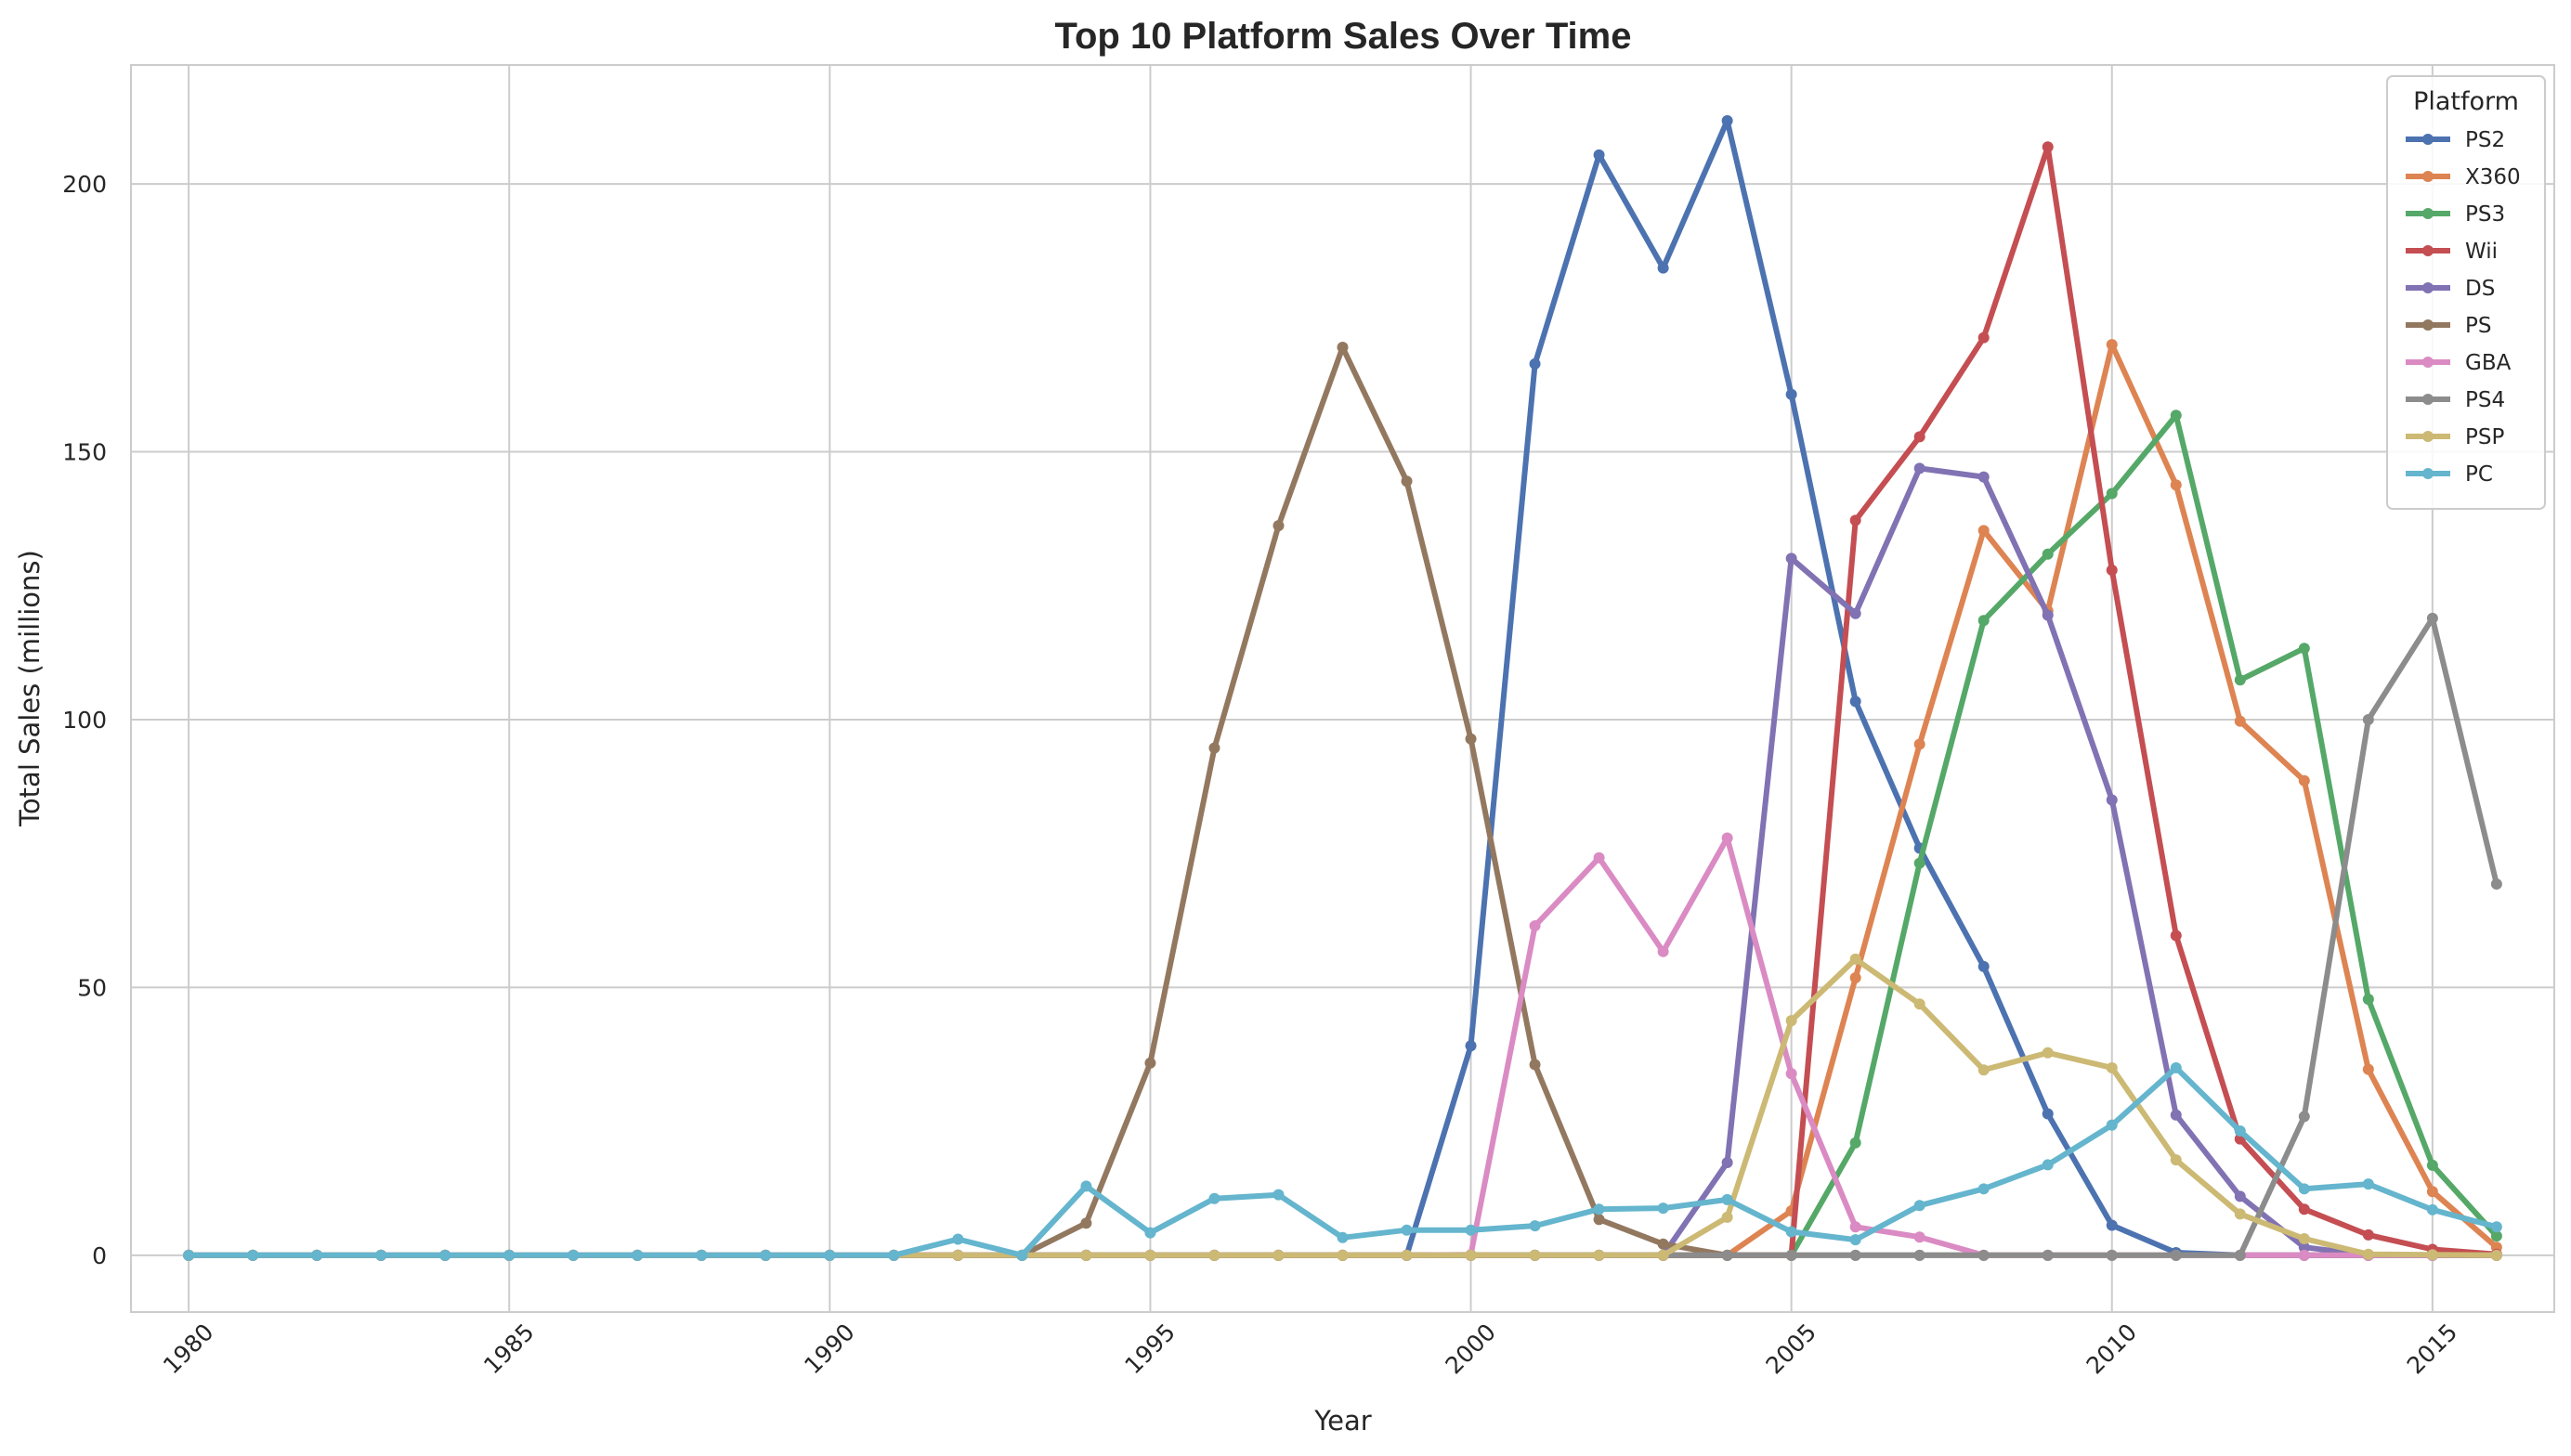 Image resolution: width=2571 pixels, height=1456 pixels. What do you see at coordinates (2485, 400) in the screenshot?
I see `legend-label-ps4: PS4` at bounding box center [2485, 400].